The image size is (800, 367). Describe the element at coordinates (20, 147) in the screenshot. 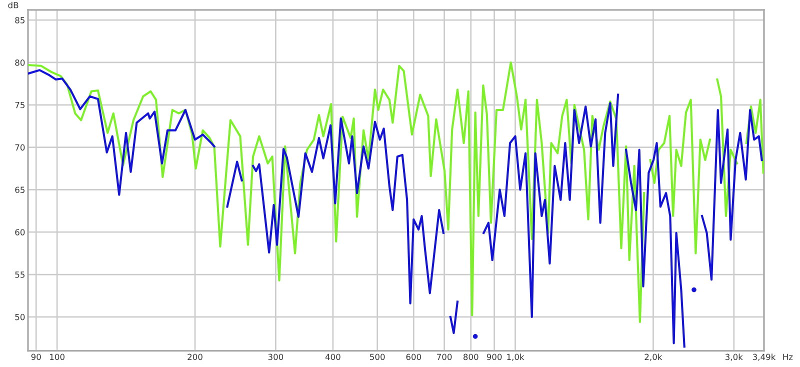

I see `y-tick-label: 70` at that location.